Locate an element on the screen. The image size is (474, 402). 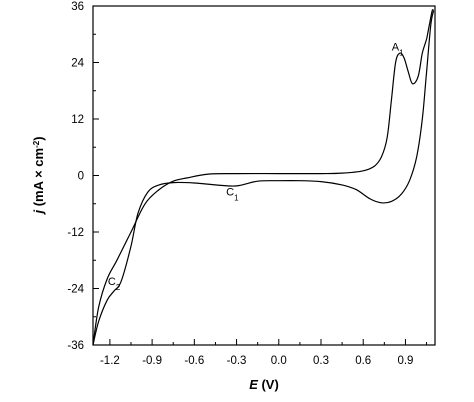
y-axis-title: j (mA × cm-2) is located at coordinates (38, 175).